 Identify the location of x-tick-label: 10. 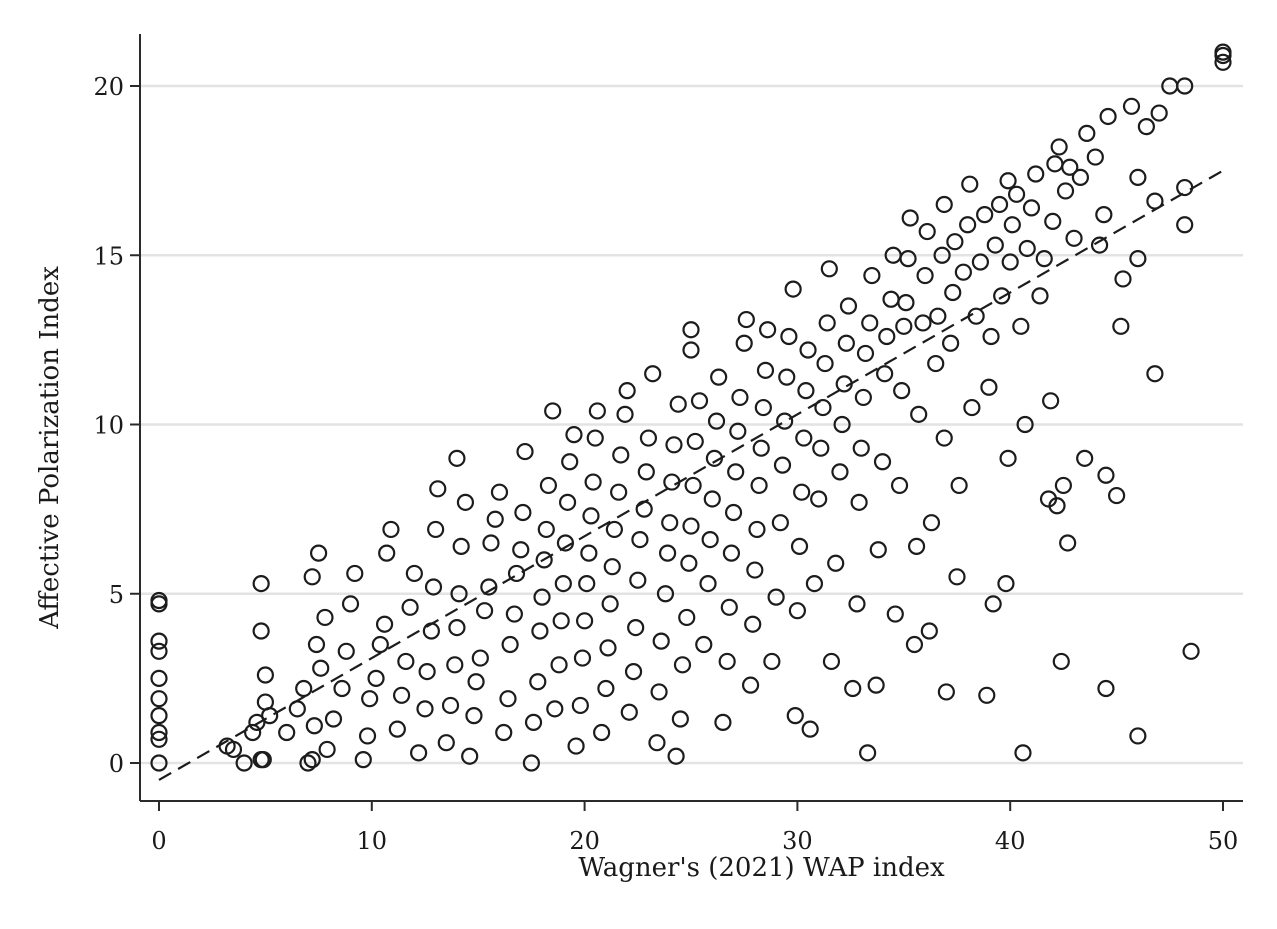
(372, 841).